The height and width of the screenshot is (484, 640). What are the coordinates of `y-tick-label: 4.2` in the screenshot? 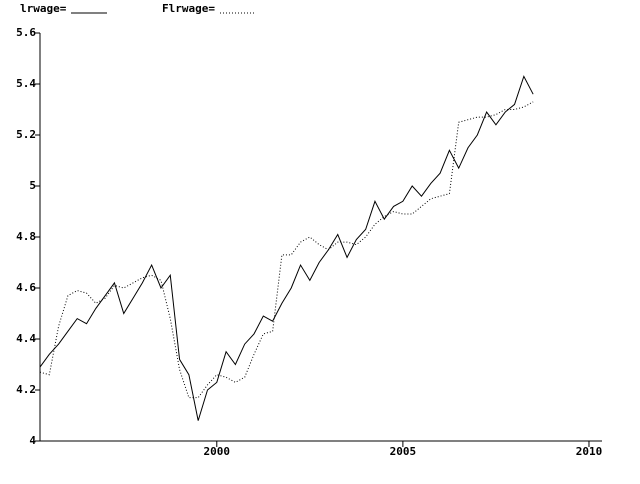 It's located at (26, 389).